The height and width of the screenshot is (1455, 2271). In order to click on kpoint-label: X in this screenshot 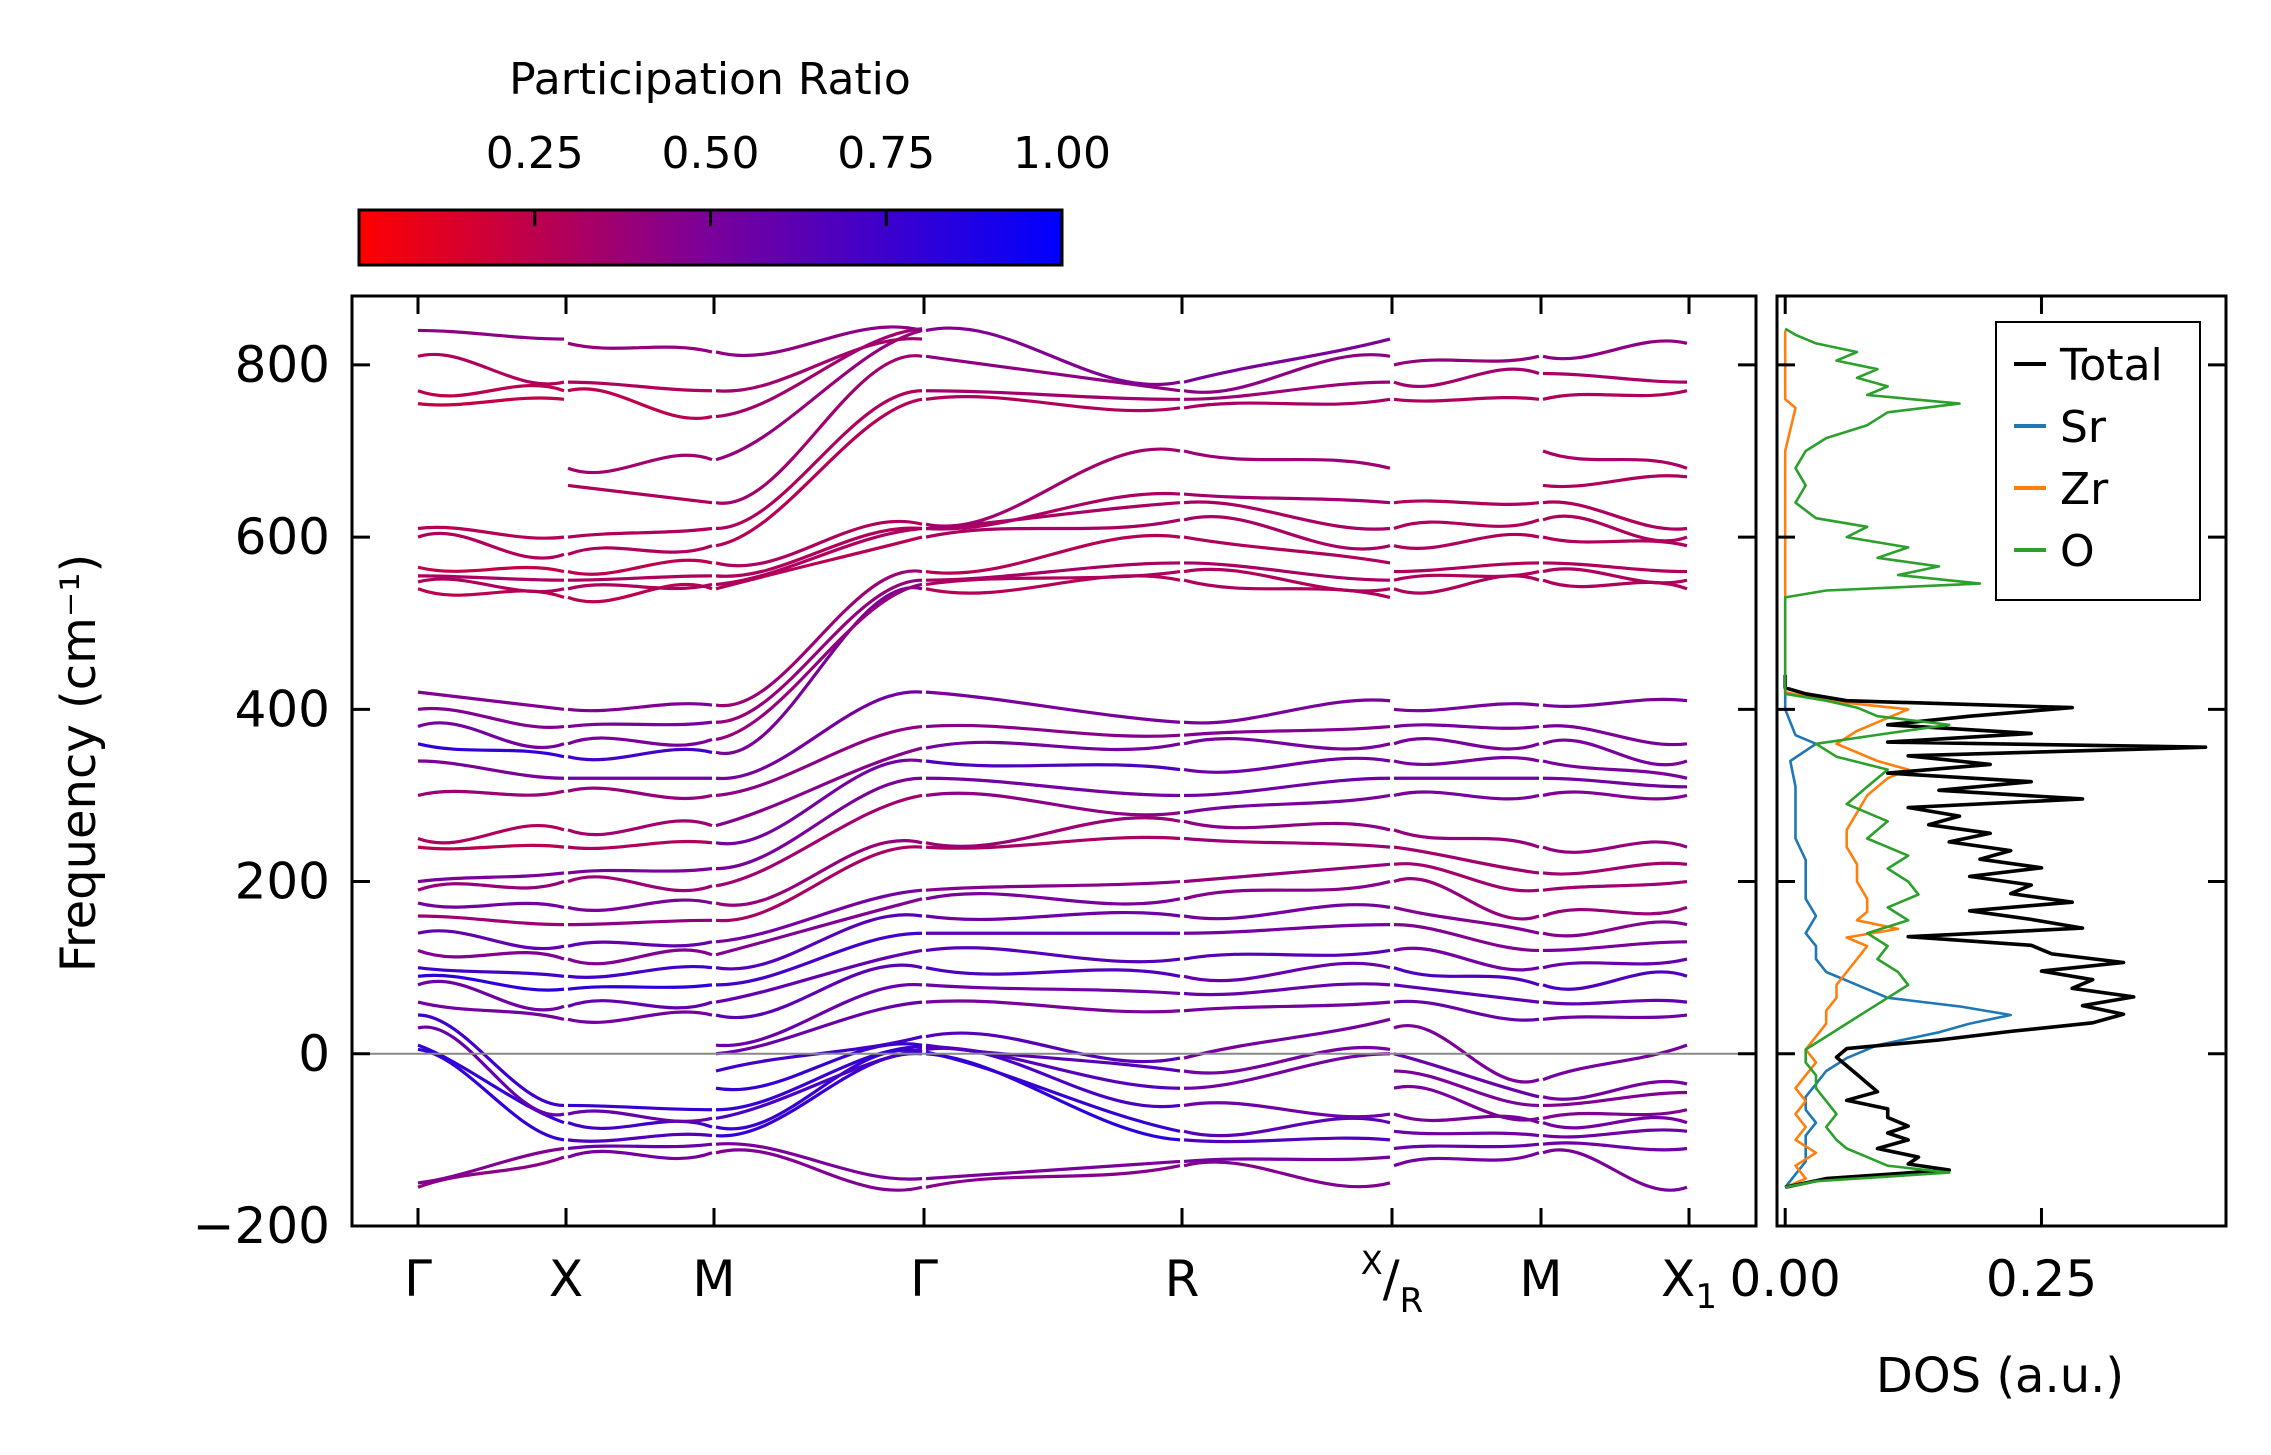, I will do `click(566, 1279)`.